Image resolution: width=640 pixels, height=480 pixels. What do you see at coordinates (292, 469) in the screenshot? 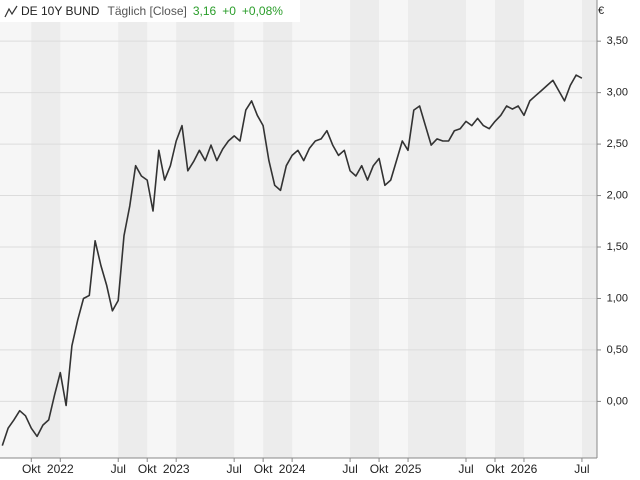
I see `x-tick-label: 2024` at bounding box center [292, 469].